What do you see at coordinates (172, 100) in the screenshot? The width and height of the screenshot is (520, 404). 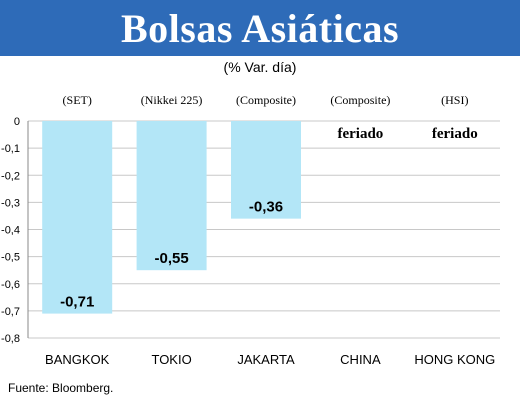 I see `index-label: (Nikkei 225)` at bounding box center [172, 100].